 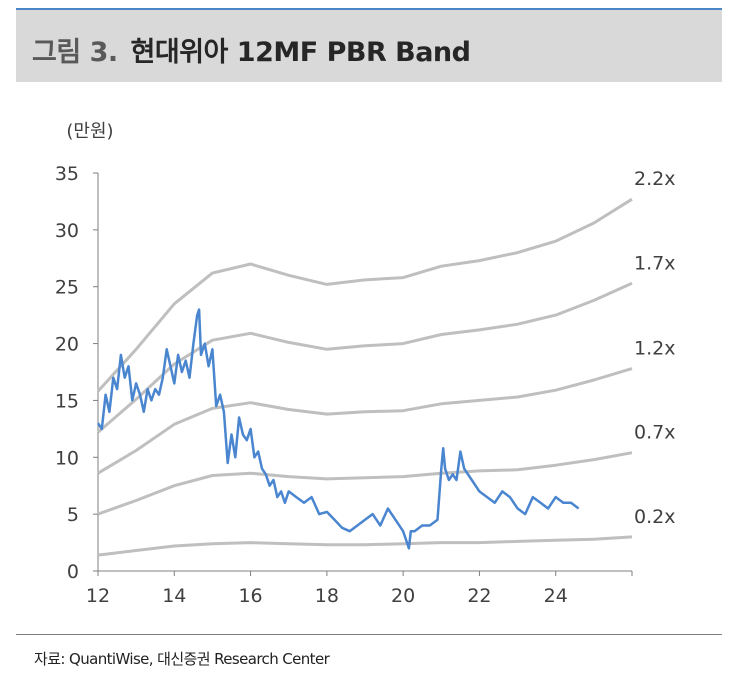 What do you see at coordinates (556, 596) in the screenshot?
I see `x-tick-label: 24` at bounding box center [556, 596].